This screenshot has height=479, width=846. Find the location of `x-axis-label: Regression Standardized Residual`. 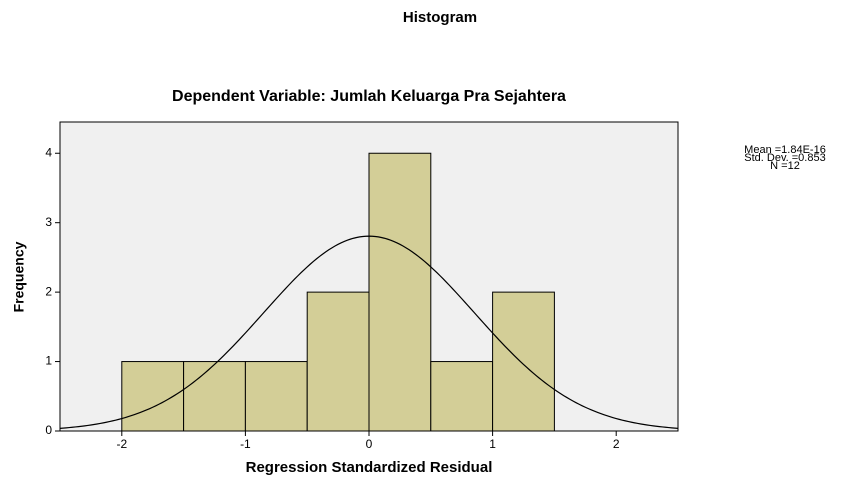

x-axis-label: Regression Standardized Residual is located at coordinates (369, 467).